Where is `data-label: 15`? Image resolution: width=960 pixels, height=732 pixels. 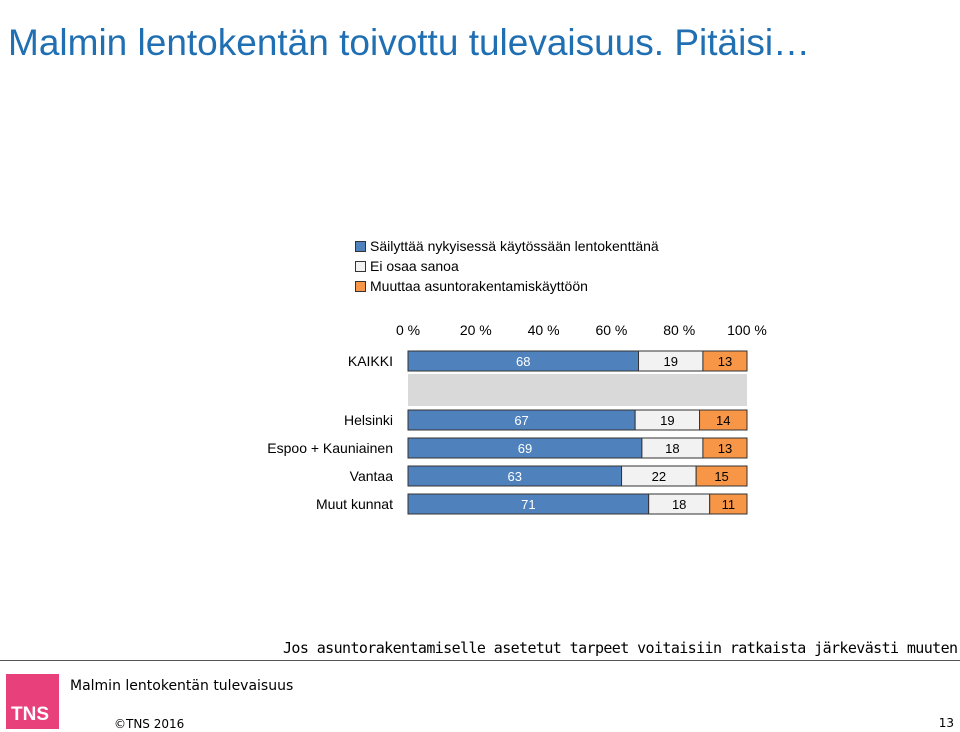 data-label: 15 is located at coordinates (721, 476).